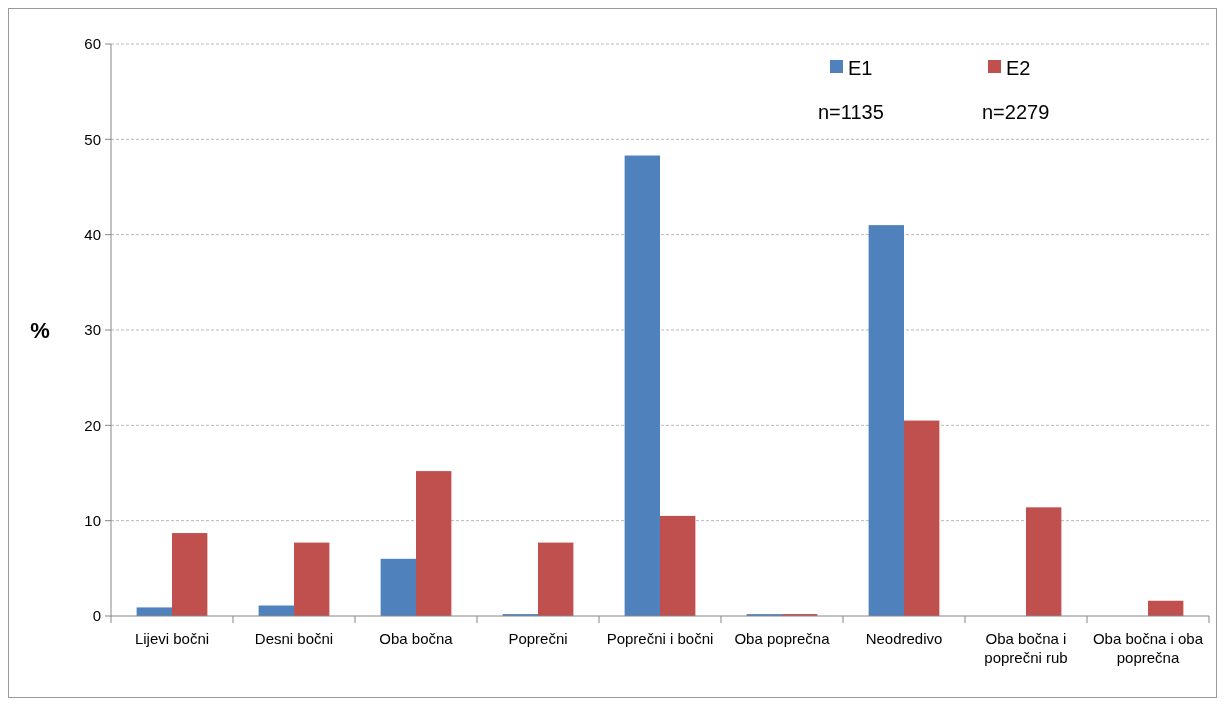 The image size is (1225, 706). Describe the element at coordinates (1148, 648) in the screenshot. I see `x-tick-label: Oba bočna i oba poprečna` at that location.